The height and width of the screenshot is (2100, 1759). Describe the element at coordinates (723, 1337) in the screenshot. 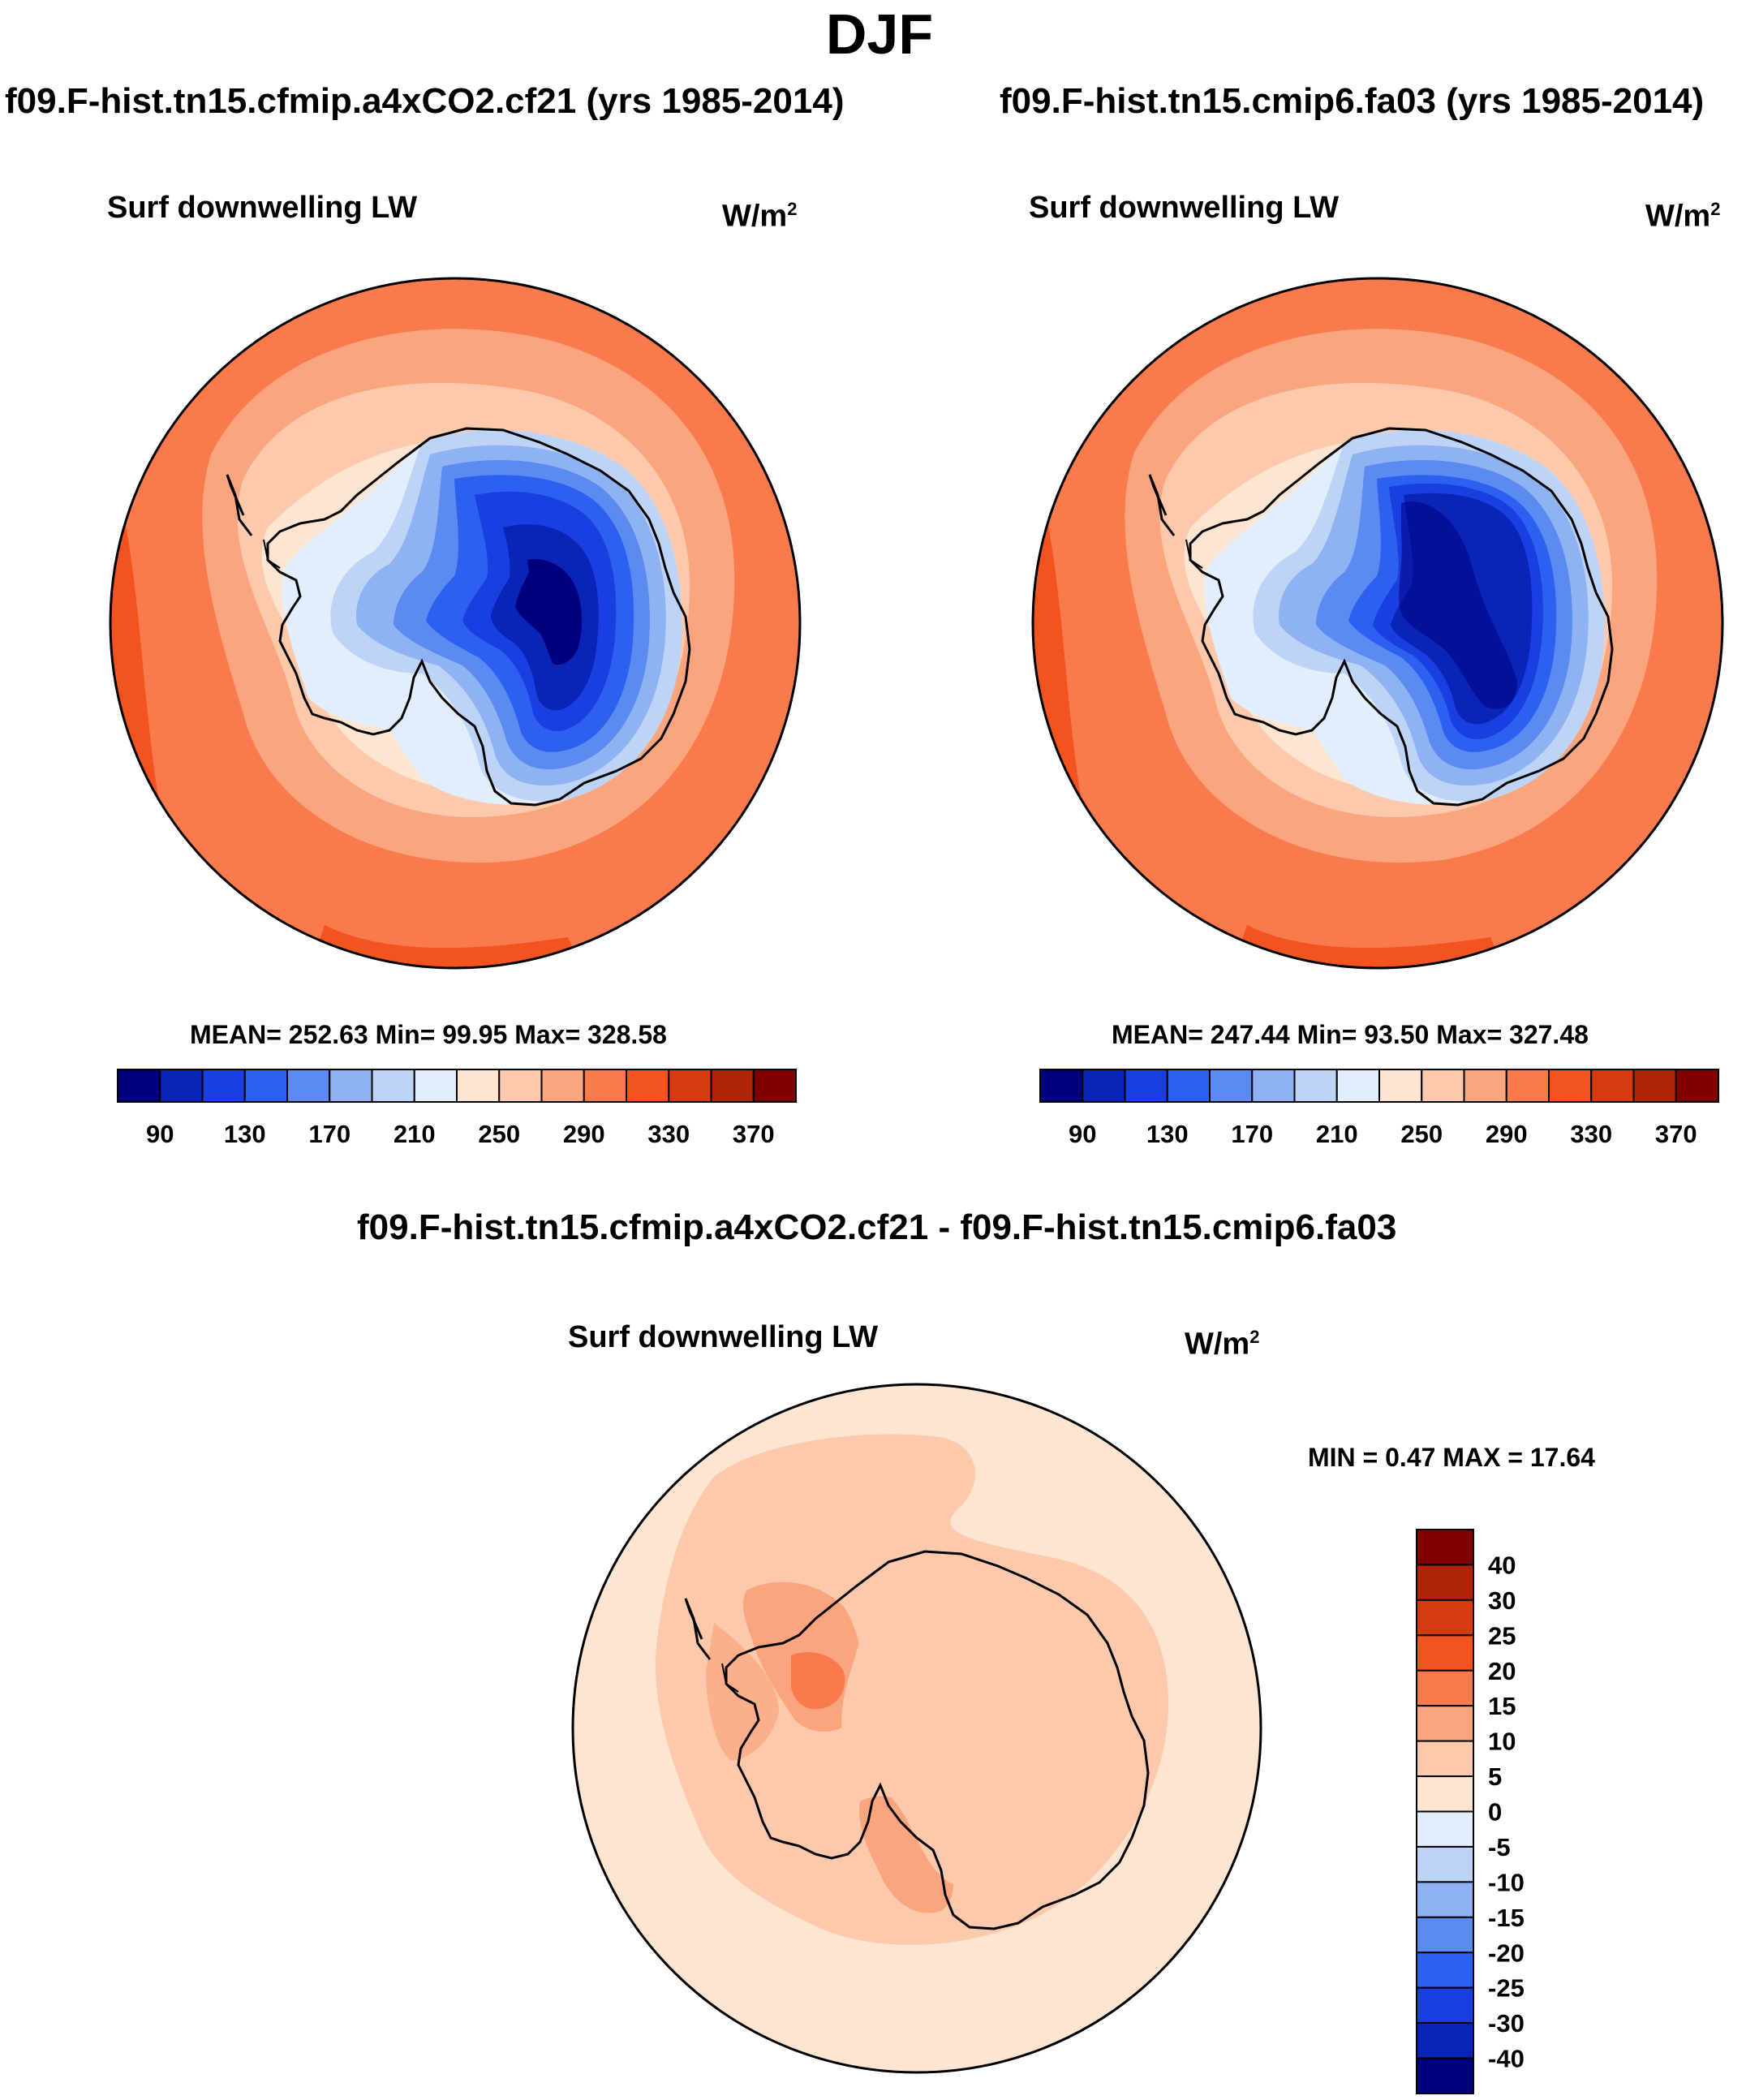

I see `difference-variable-title: Surf downwelling LW` at that location.